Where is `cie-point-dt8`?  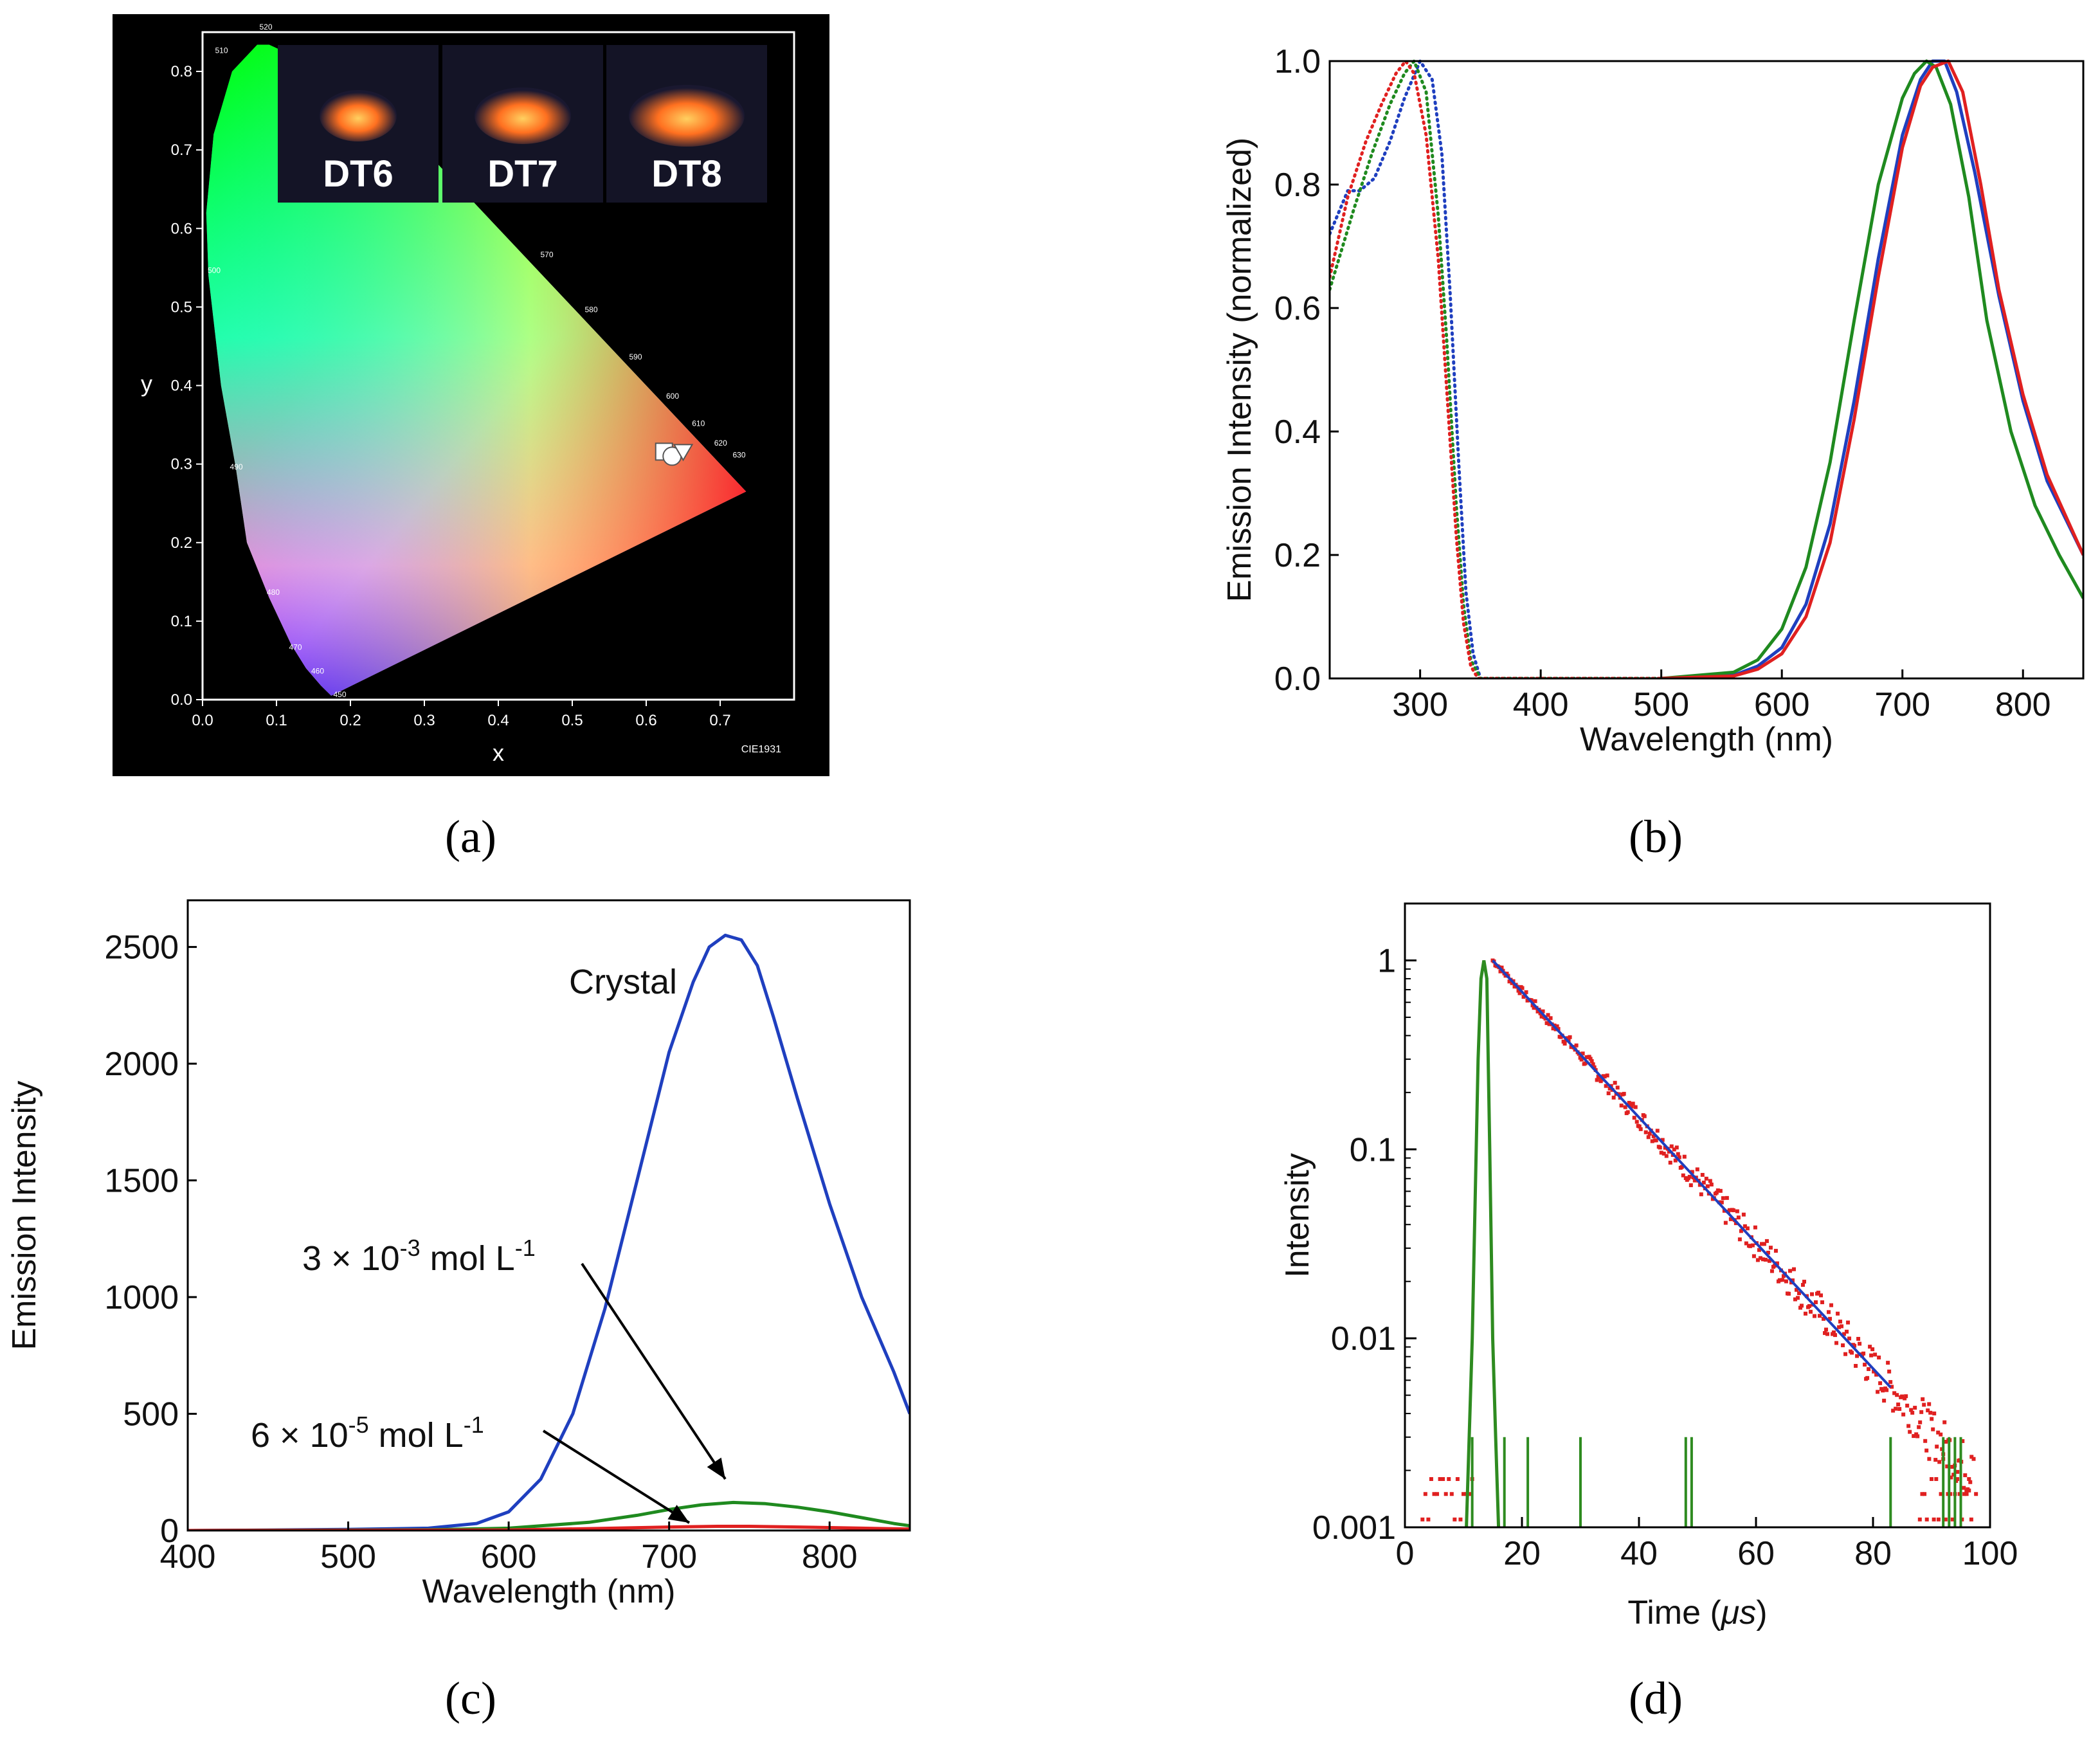 cie-point-dt8 is located at coordinates (684, 453).